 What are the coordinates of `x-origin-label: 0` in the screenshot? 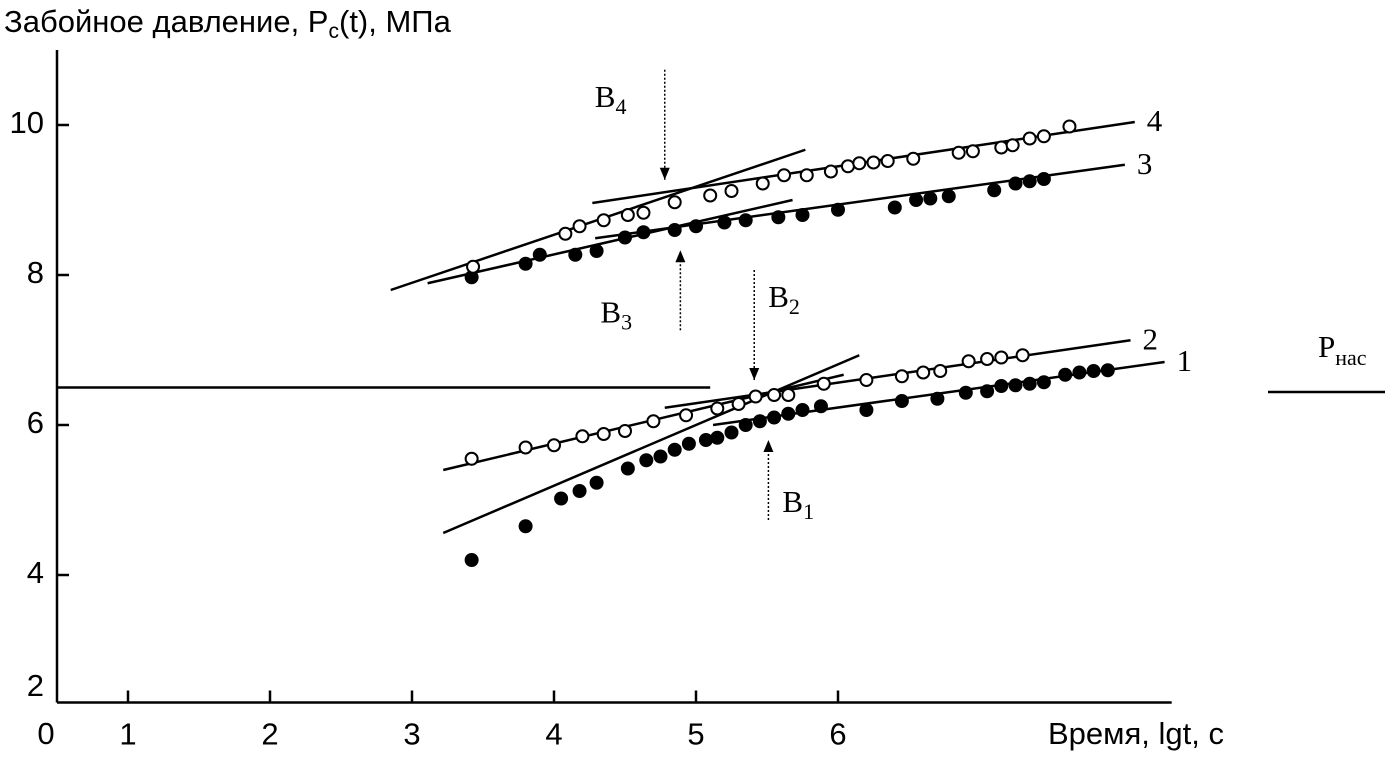 It's located at (45, 733).